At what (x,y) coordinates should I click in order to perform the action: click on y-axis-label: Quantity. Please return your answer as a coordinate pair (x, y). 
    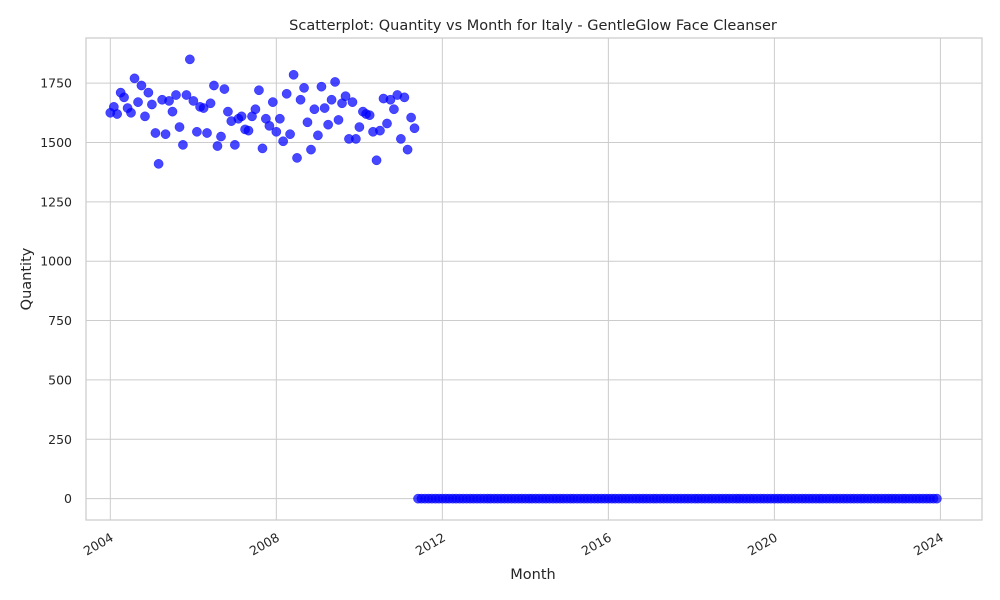
    Looking at the image, I should click on (27, 278).